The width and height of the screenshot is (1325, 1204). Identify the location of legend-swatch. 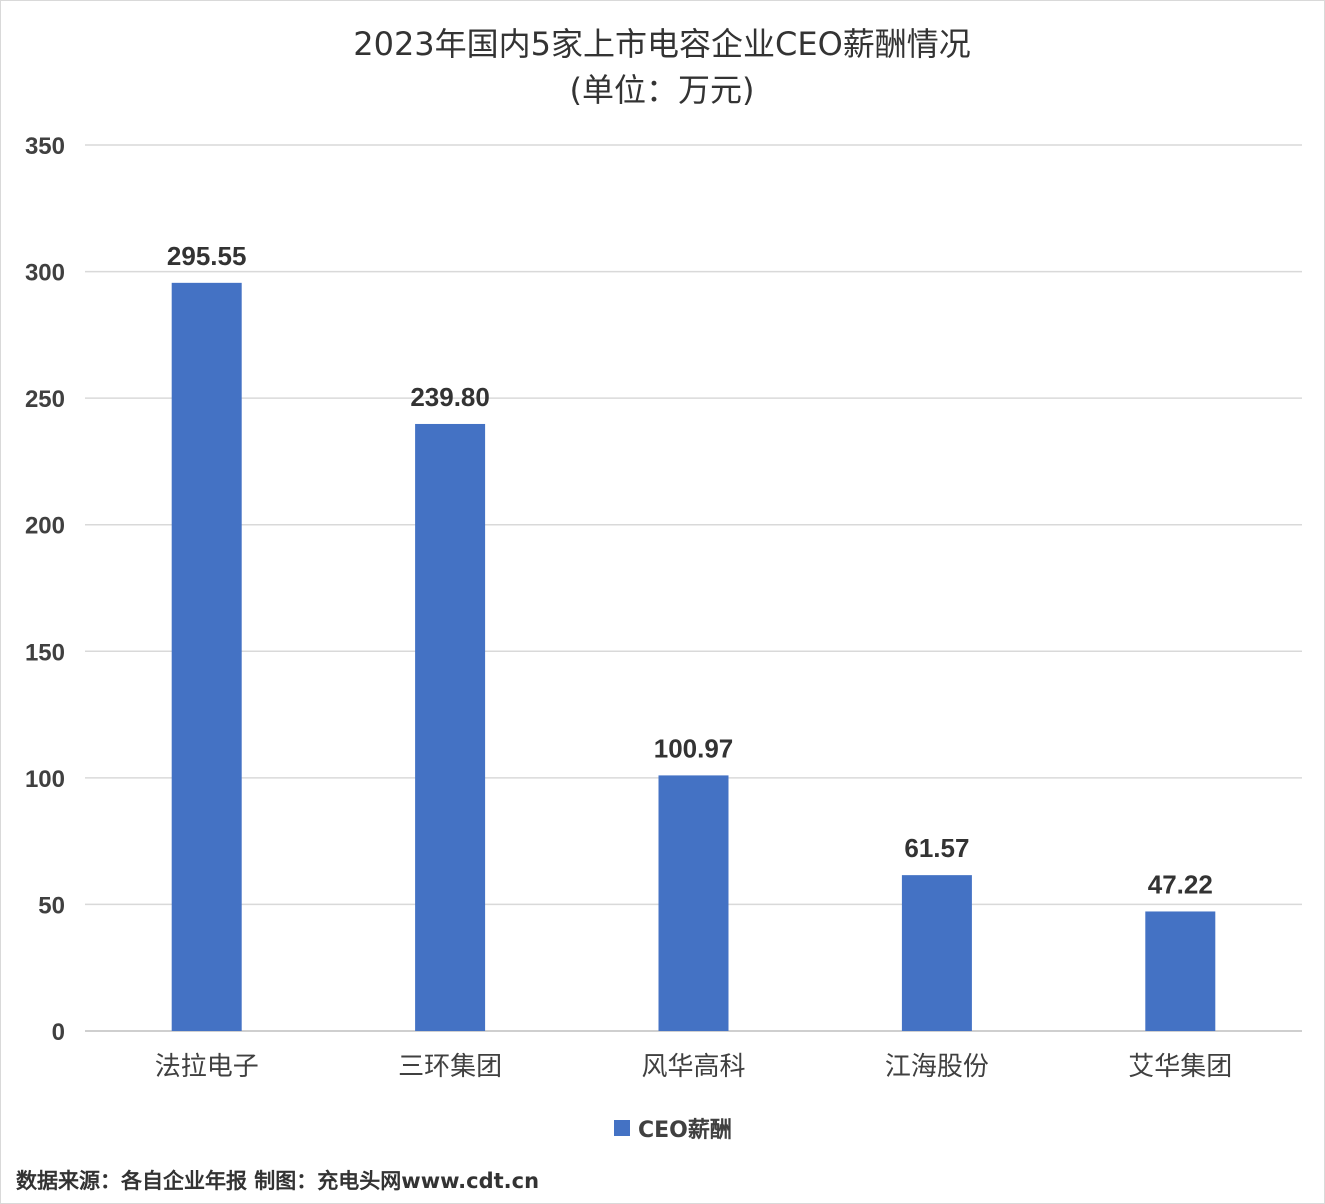
(622, 1128).